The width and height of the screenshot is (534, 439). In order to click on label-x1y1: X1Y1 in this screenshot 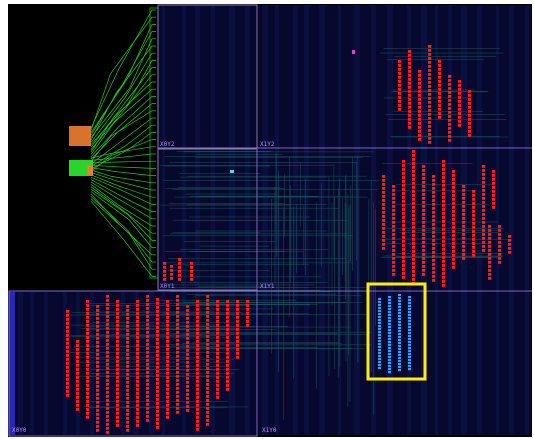, I will do `click(267, 286)`.